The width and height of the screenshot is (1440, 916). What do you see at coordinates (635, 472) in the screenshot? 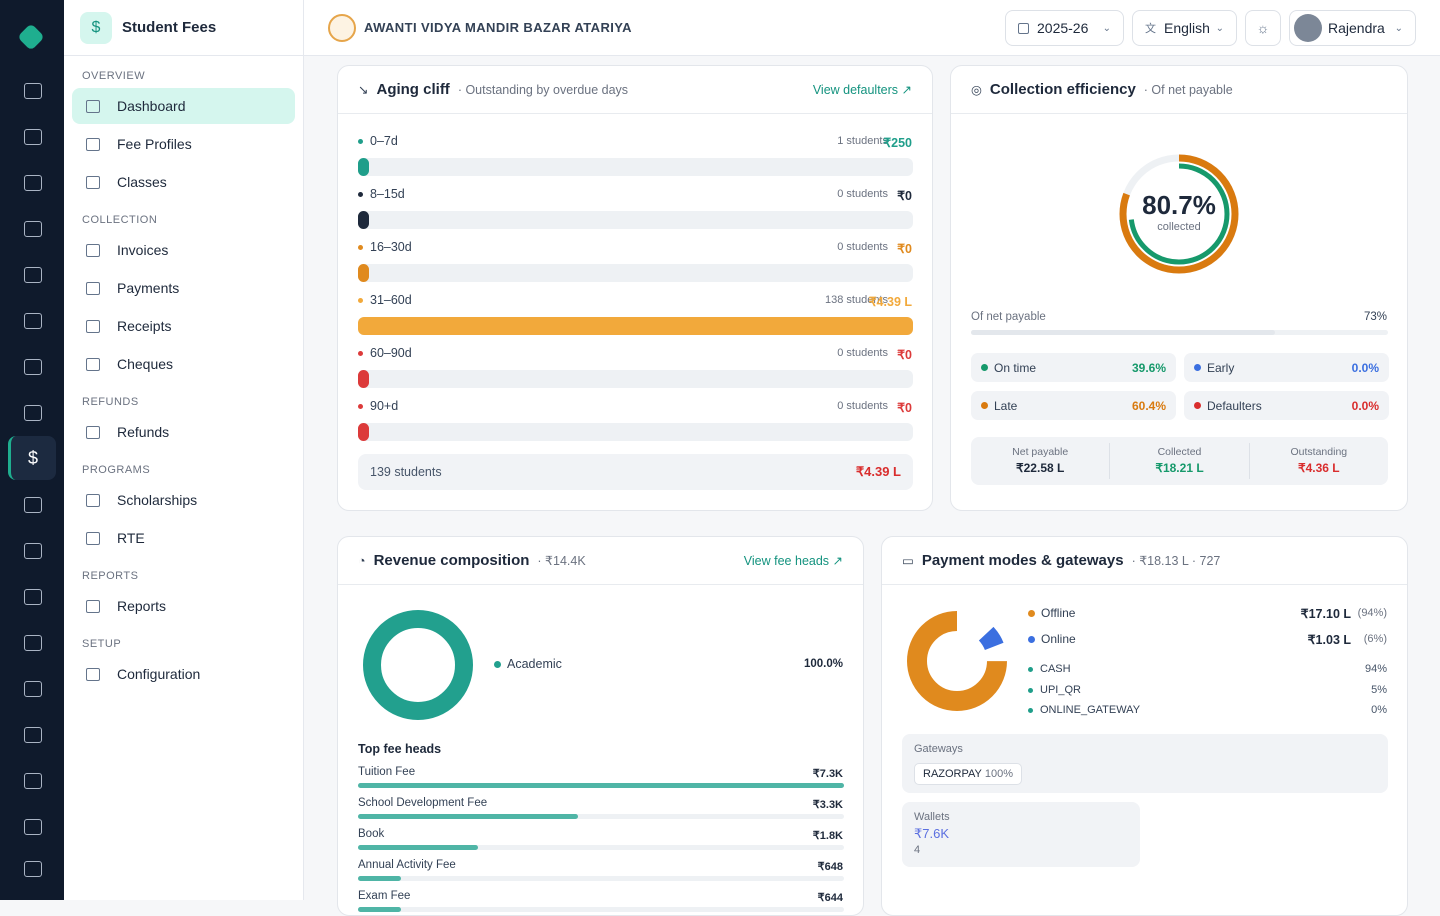
I see `aging-total: 139 students ₹4.39 L` at bounding box center [635, 472].